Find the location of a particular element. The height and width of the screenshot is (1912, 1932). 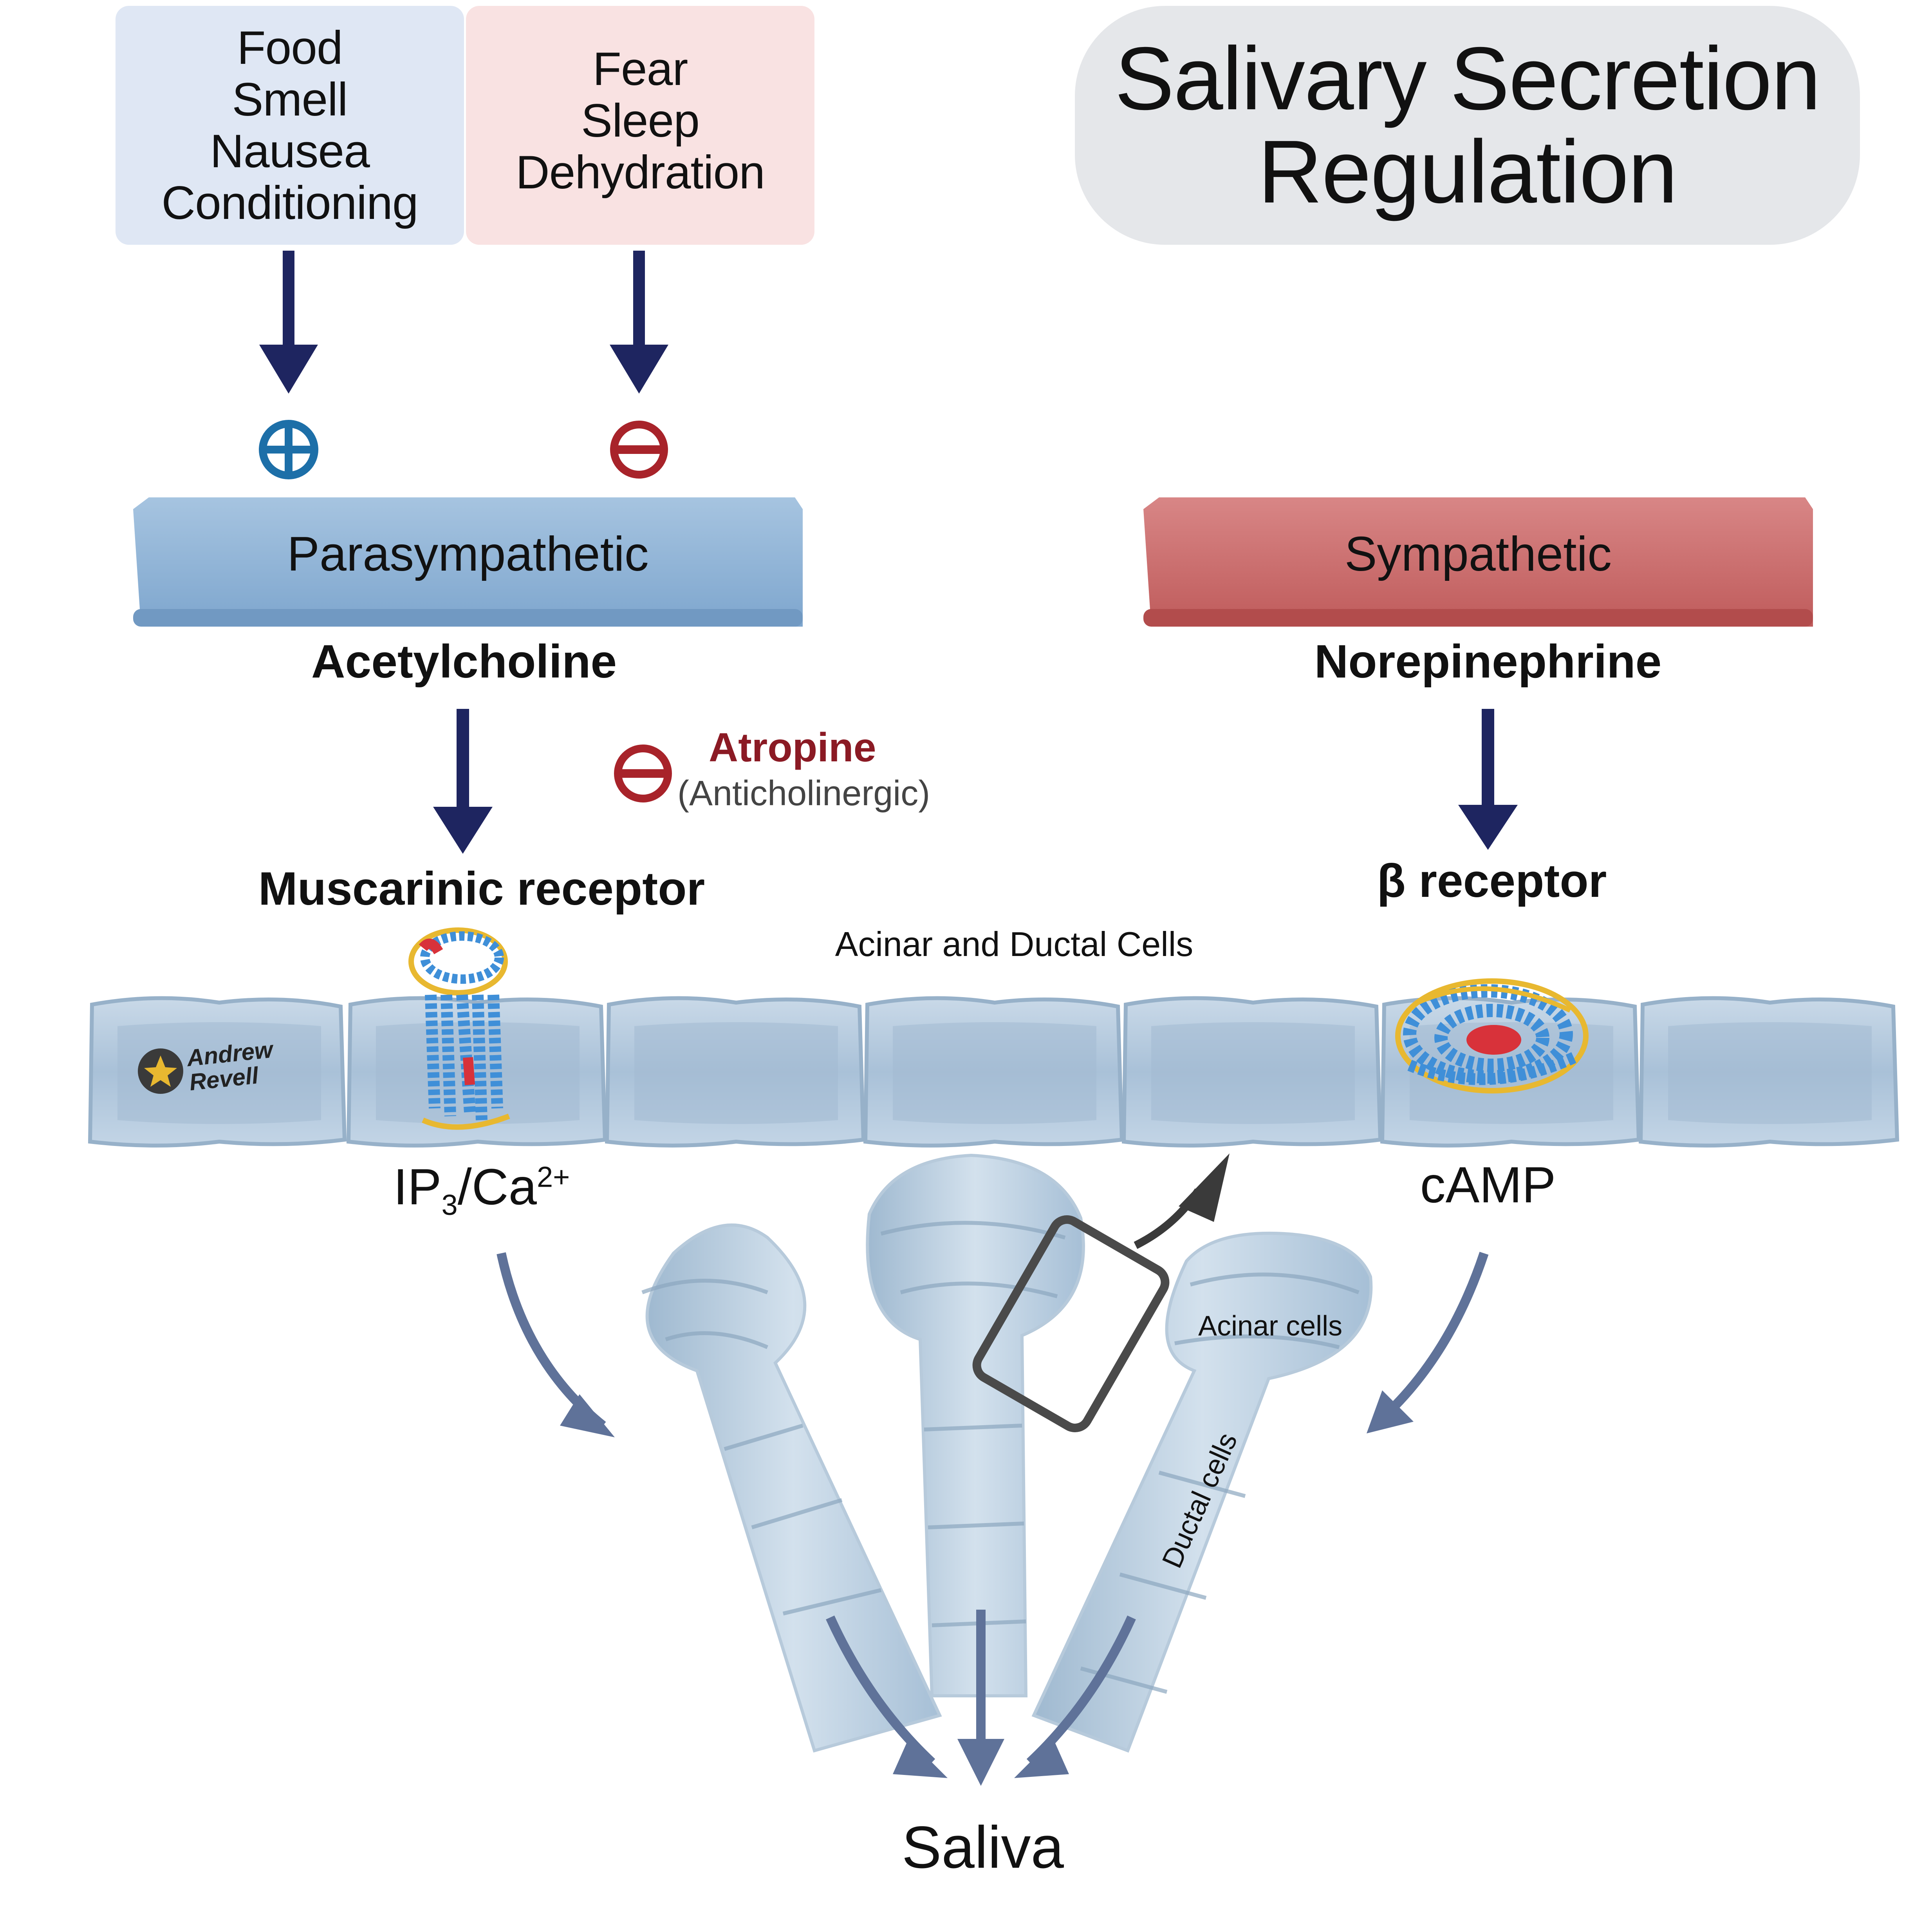

andrew-revell-logo-icon is located at coordinates (161, 1071).